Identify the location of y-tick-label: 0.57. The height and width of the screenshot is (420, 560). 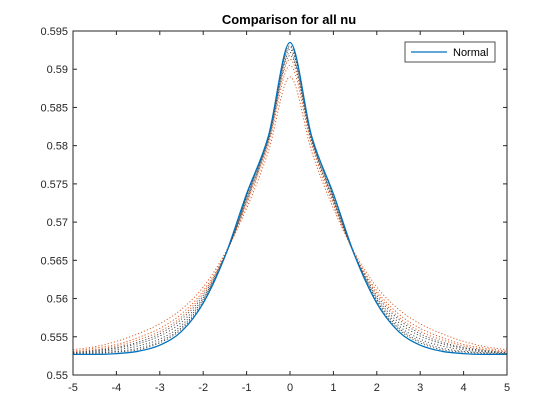
(57, 223).